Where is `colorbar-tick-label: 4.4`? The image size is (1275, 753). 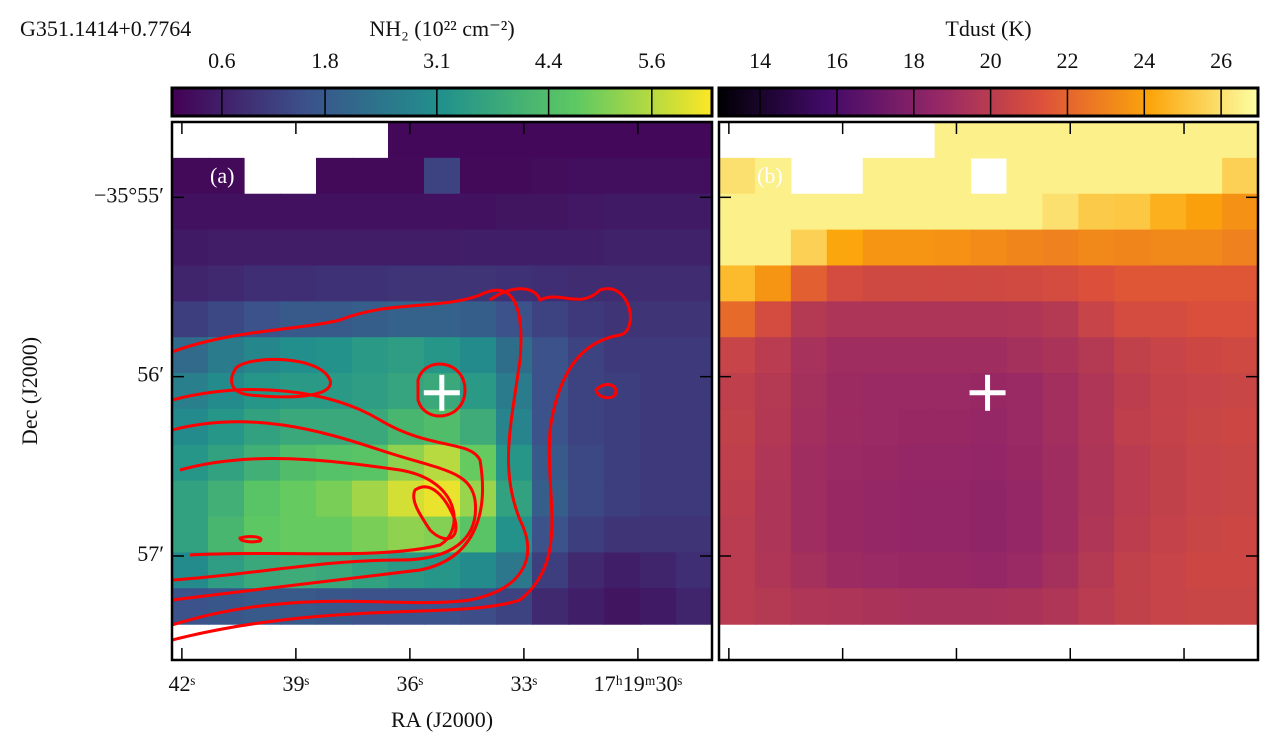
colorbar-tick-label: 4.4 is located at coordinates (549, 60).